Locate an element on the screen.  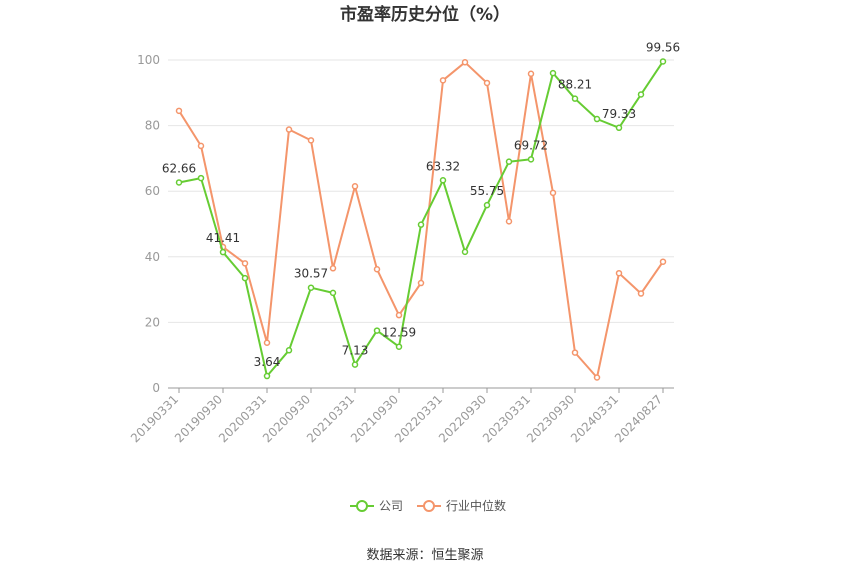
data-label: 79.33 is located at coordinates (619, 114).